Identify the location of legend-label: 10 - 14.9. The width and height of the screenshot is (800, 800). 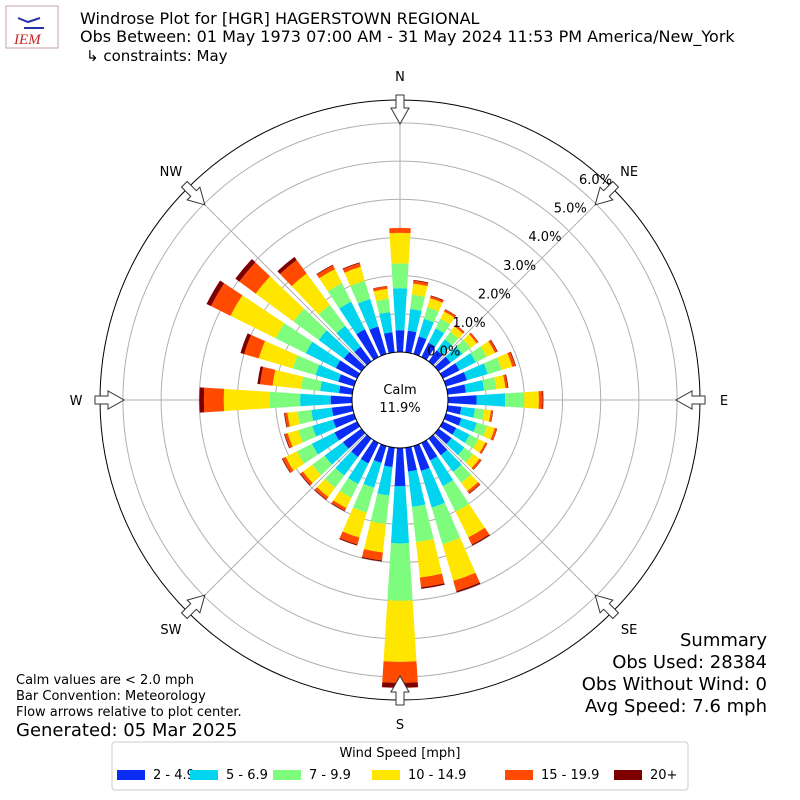
(437, 775).